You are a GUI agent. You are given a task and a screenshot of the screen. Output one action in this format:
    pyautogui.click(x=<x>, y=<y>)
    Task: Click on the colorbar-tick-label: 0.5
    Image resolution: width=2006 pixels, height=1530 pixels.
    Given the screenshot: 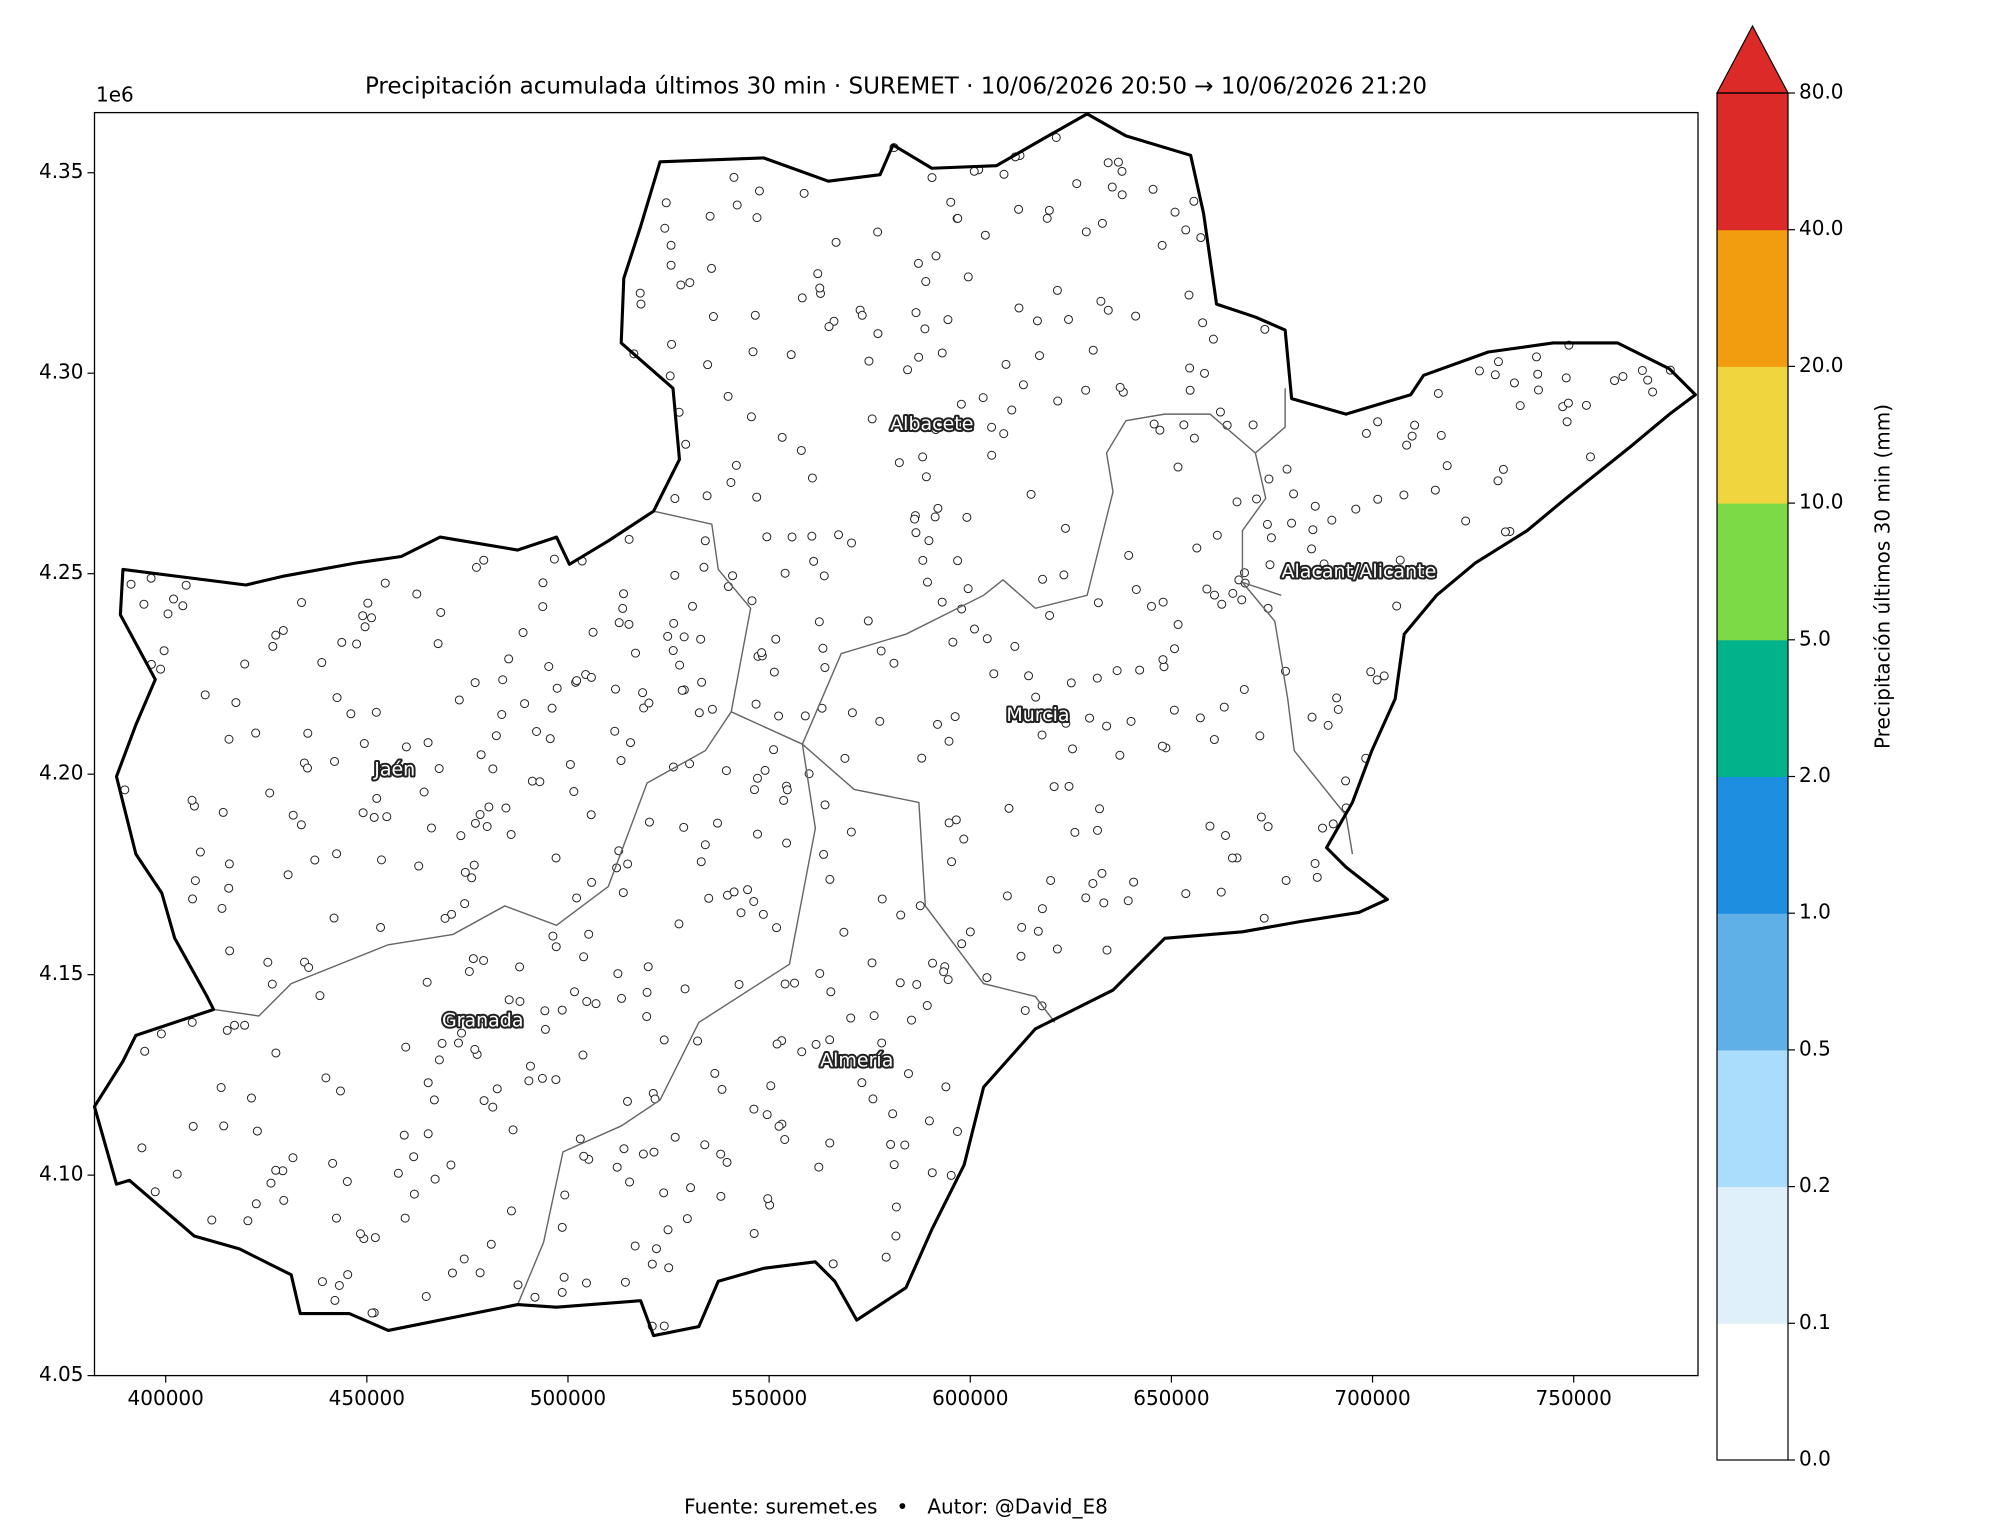 What is the action you would take?
    pyautogui.click(x=1815, y=1048)
    